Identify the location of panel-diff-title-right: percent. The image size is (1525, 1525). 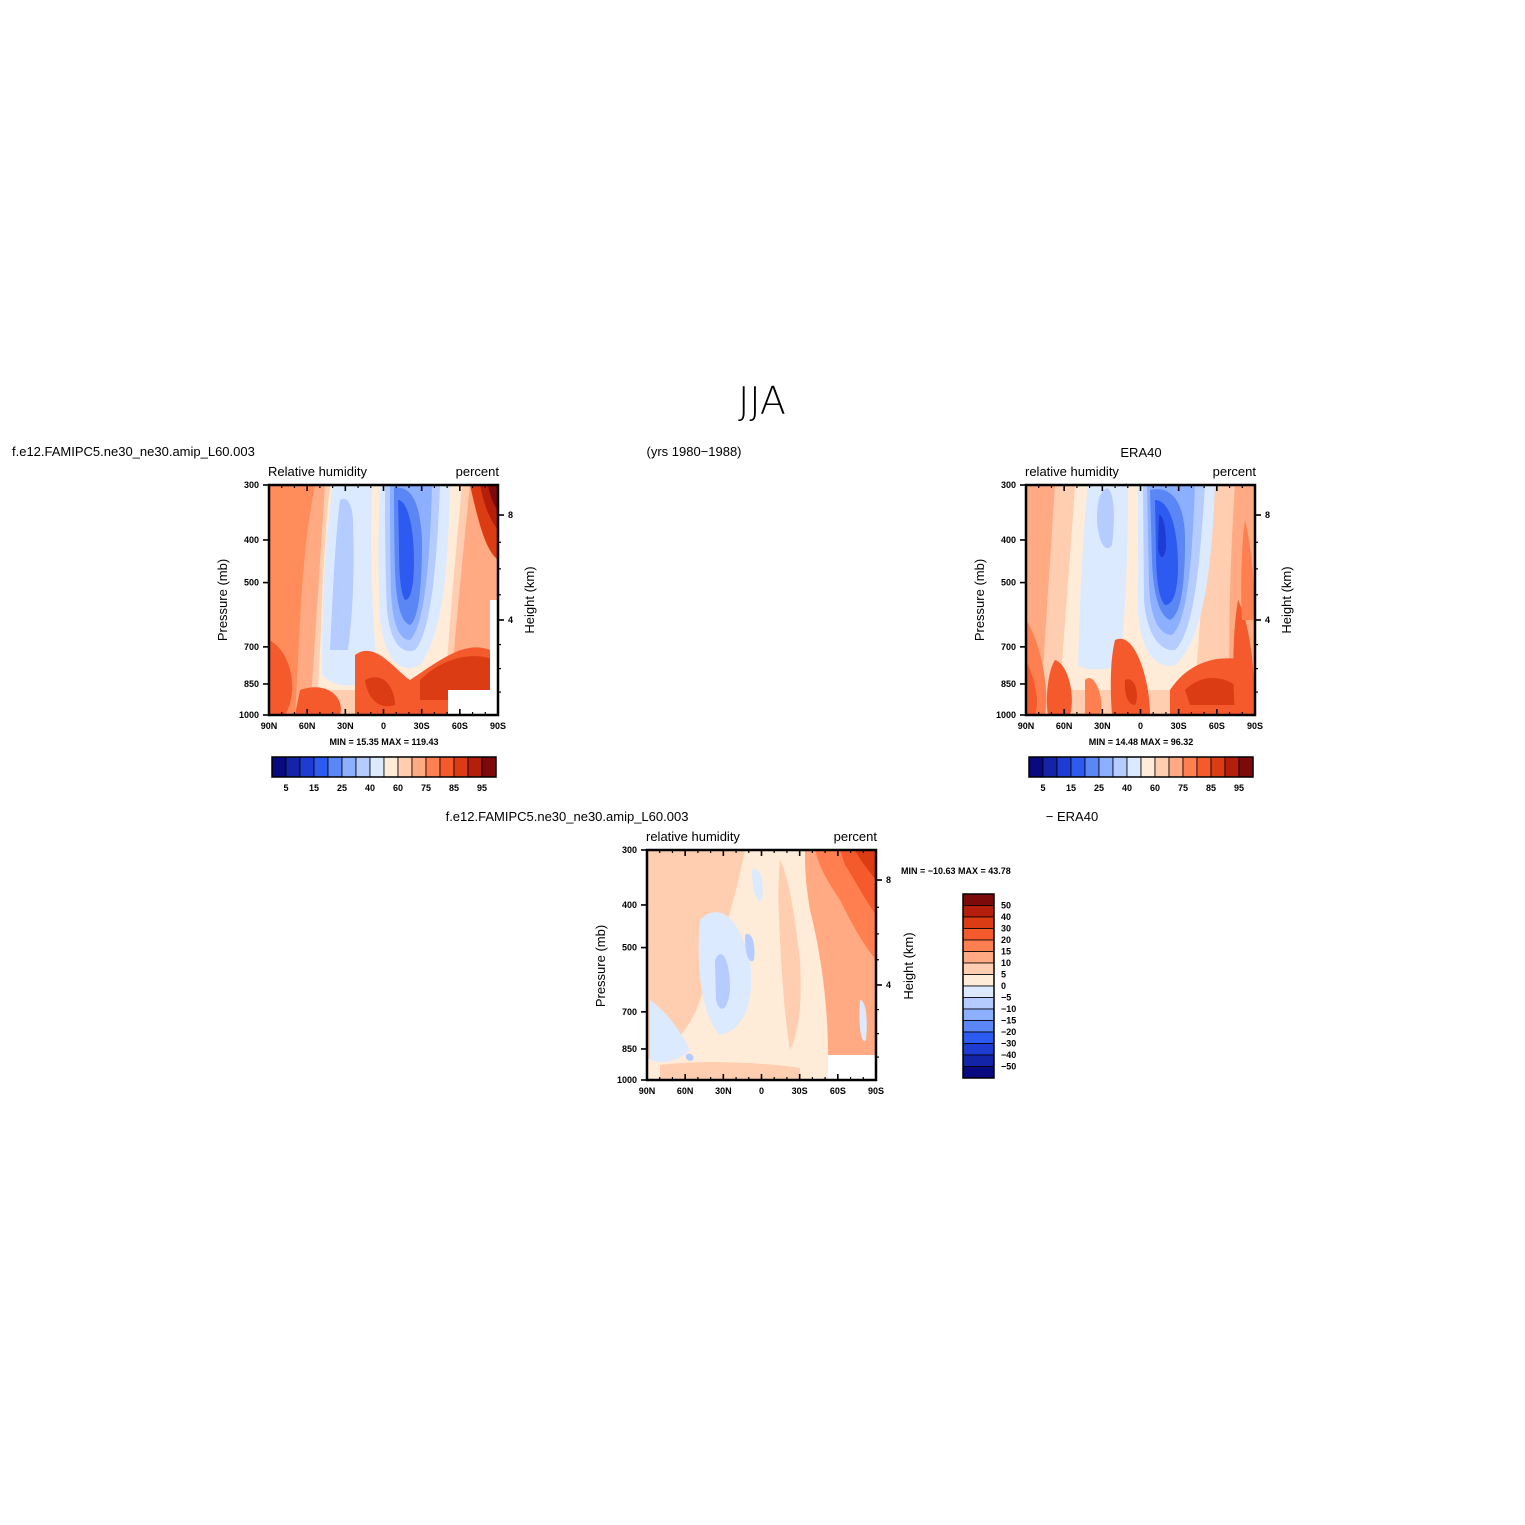
(856, 836).